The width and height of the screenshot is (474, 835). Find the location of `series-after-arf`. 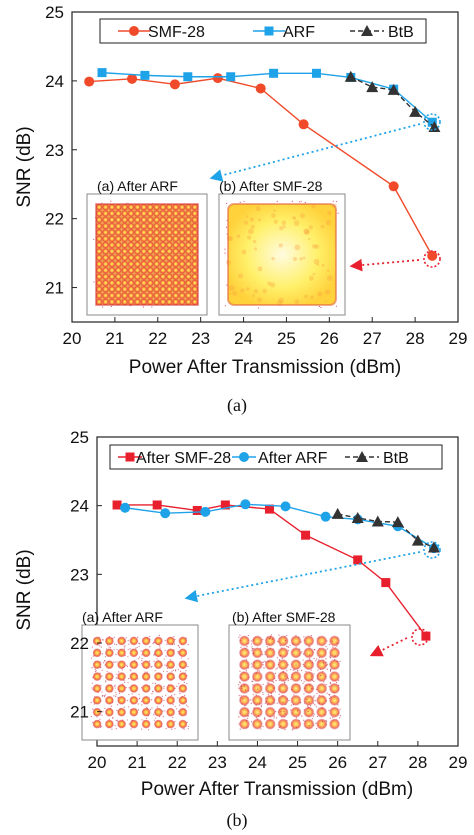

series-after-arf is located at coordinates (279, 526).